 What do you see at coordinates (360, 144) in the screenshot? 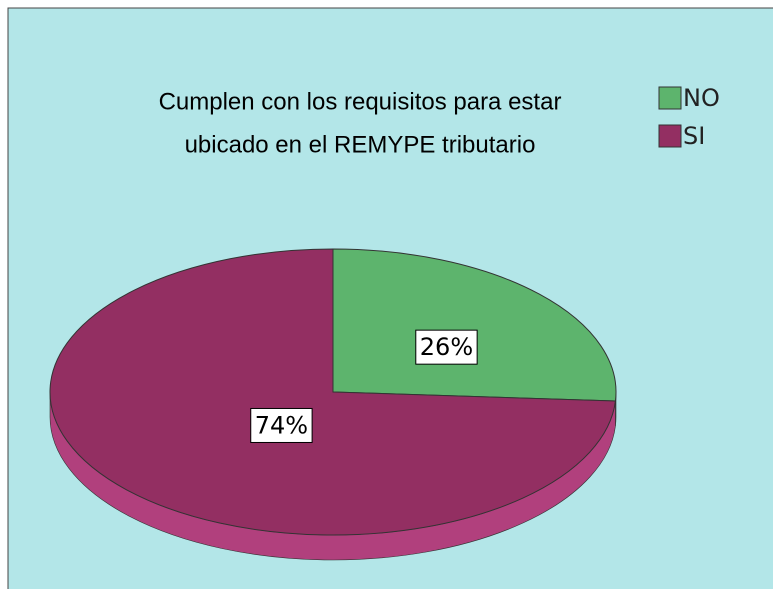
I see `chart-title: ubicado en el REMYPE tributario` at bounding box center [360, 144].